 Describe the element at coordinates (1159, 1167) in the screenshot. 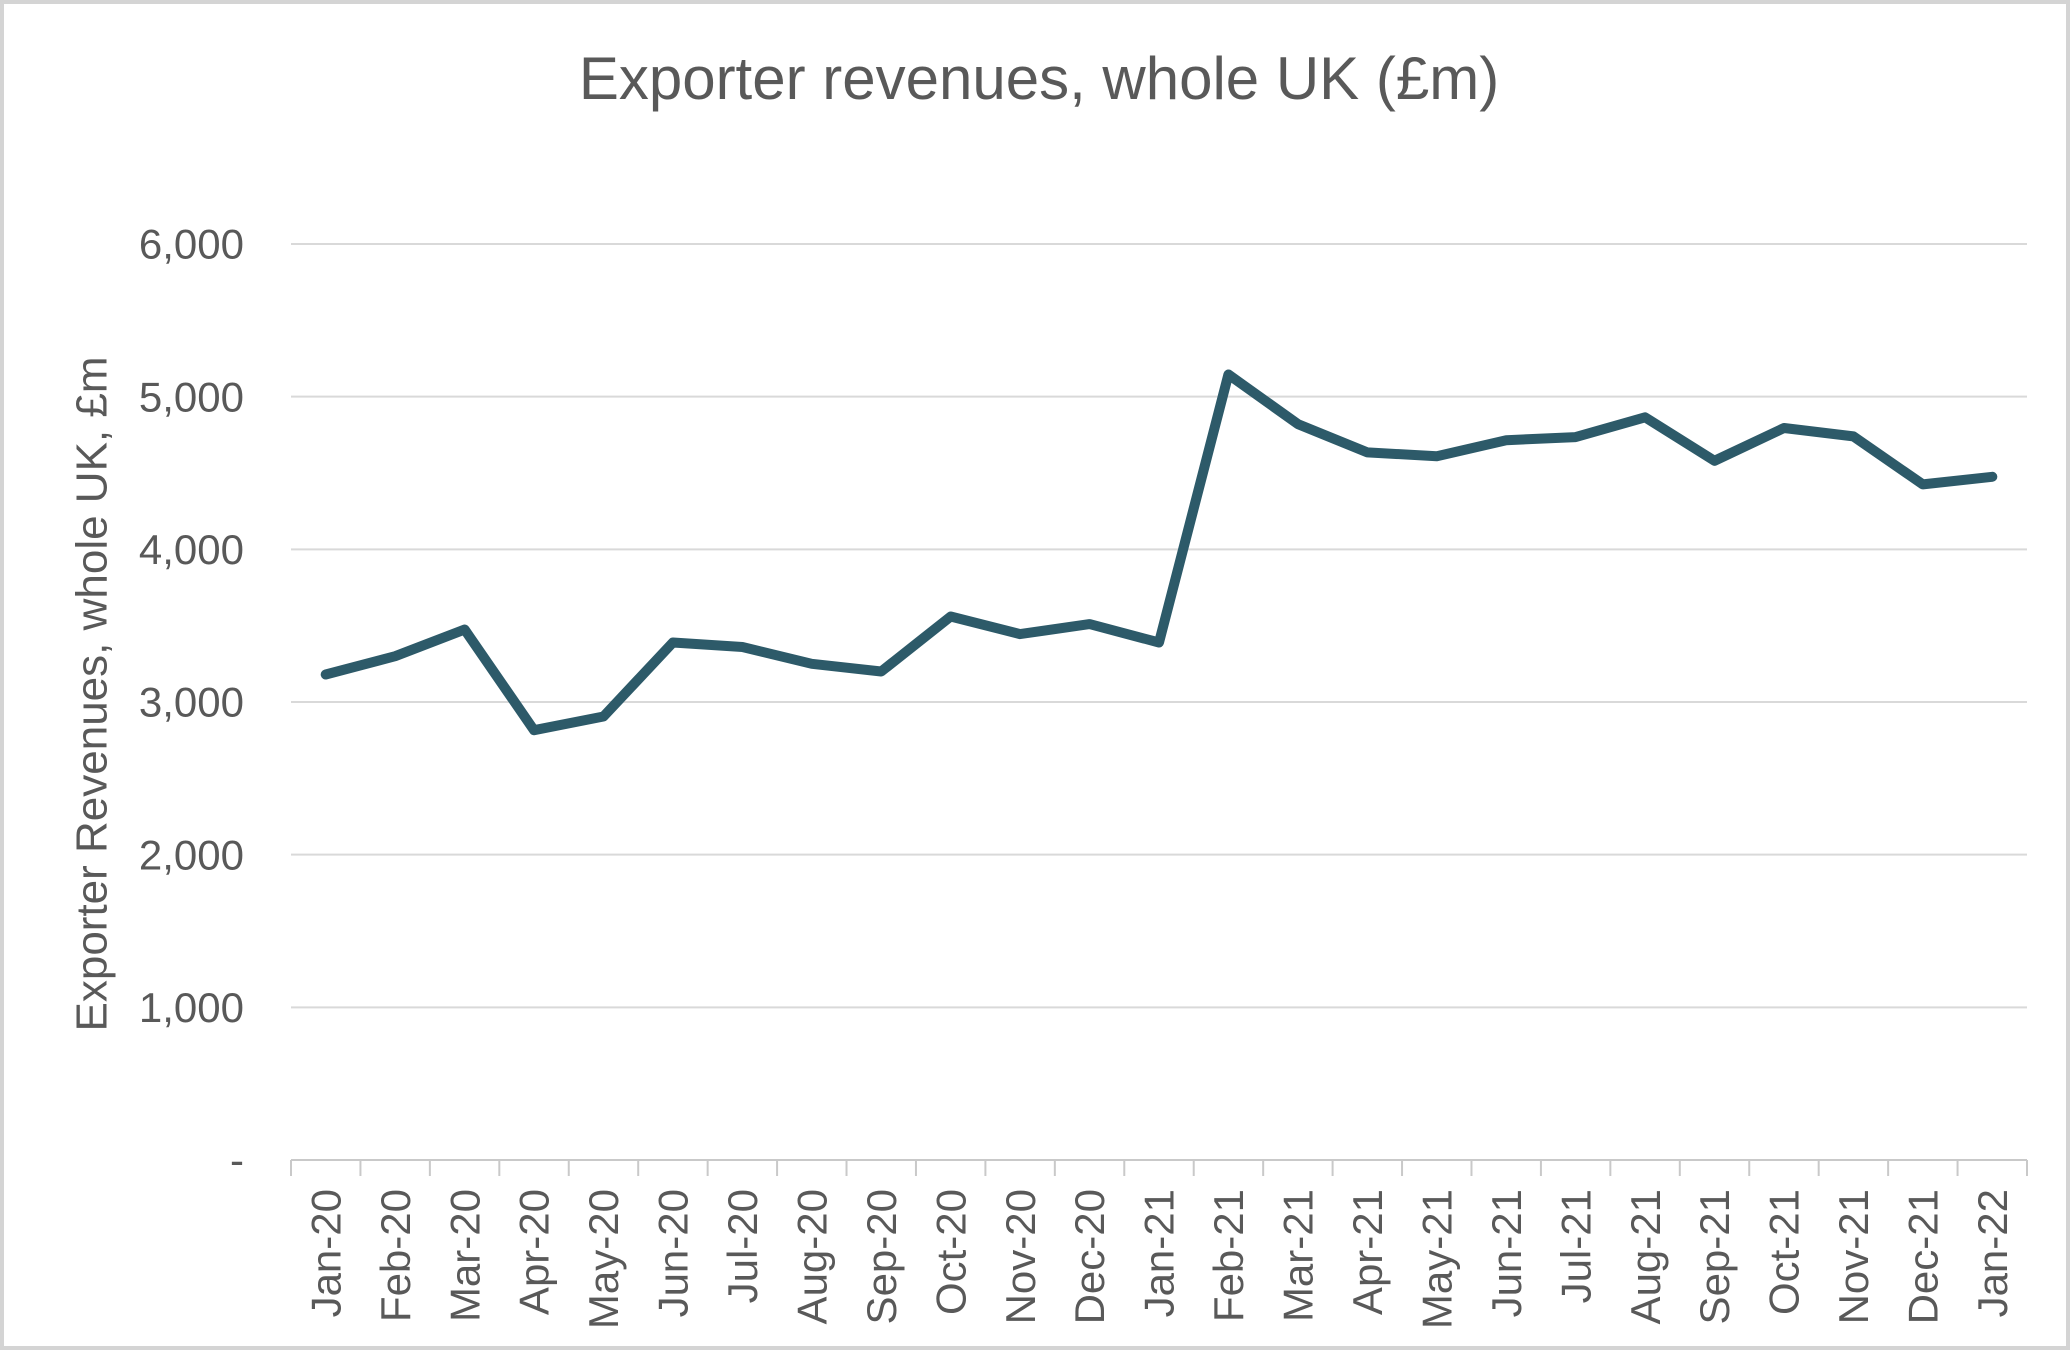

I see `x-axis` at that location.